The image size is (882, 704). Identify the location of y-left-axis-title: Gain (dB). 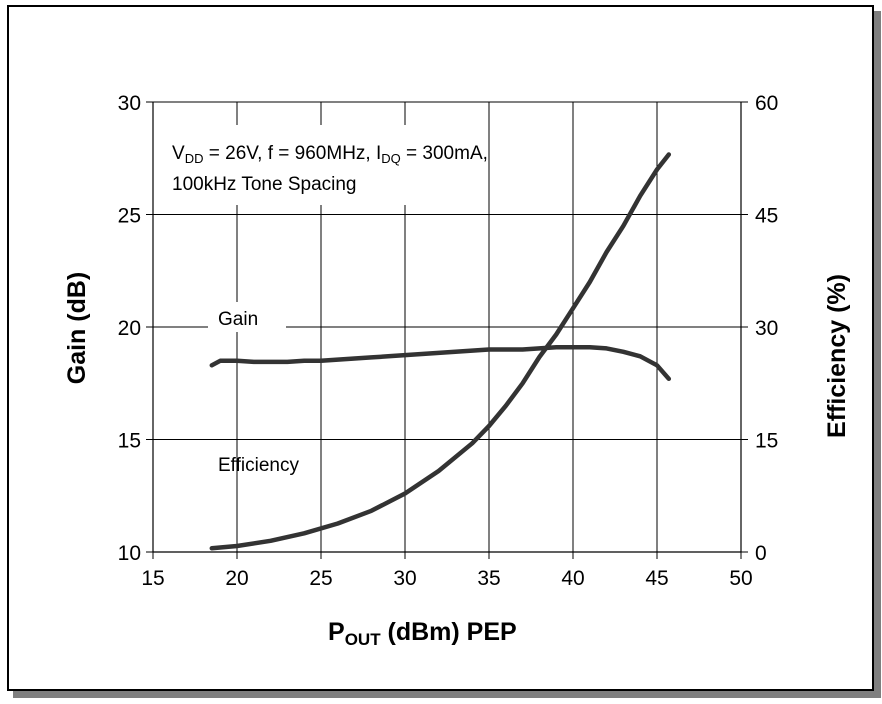
(77, 328).